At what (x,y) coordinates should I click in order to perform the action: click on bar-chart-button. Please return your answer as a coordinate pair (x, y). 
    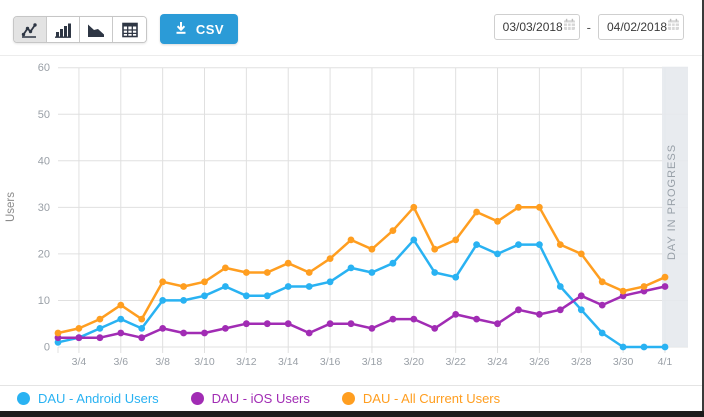
    Looking at the image, I should click on (63, 29).